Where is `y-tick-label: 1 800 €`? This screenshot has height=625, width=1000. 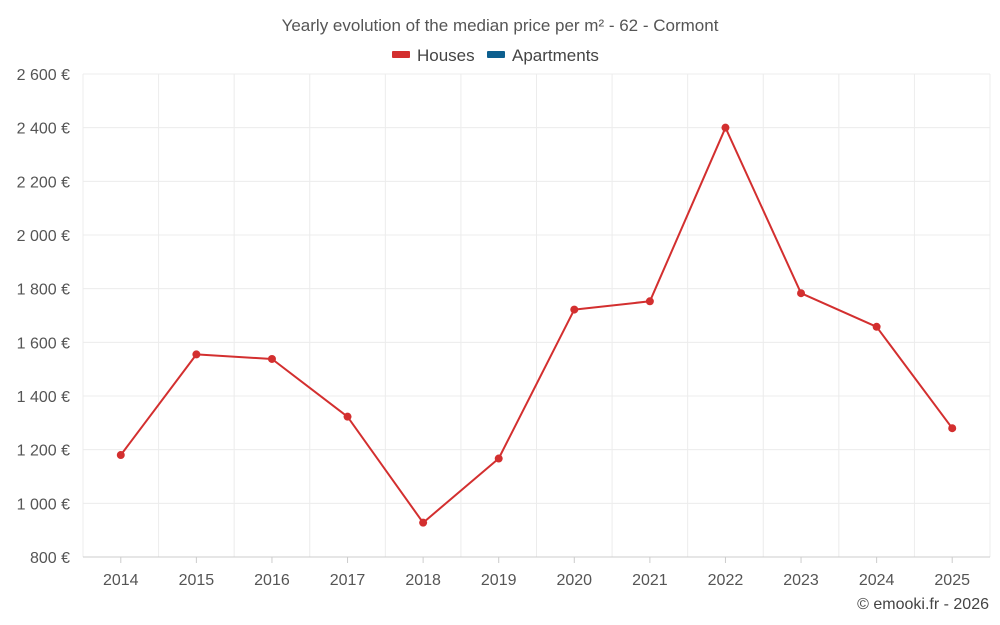
y-tick-label: 1 800 € is located at coordinates (43, 290).